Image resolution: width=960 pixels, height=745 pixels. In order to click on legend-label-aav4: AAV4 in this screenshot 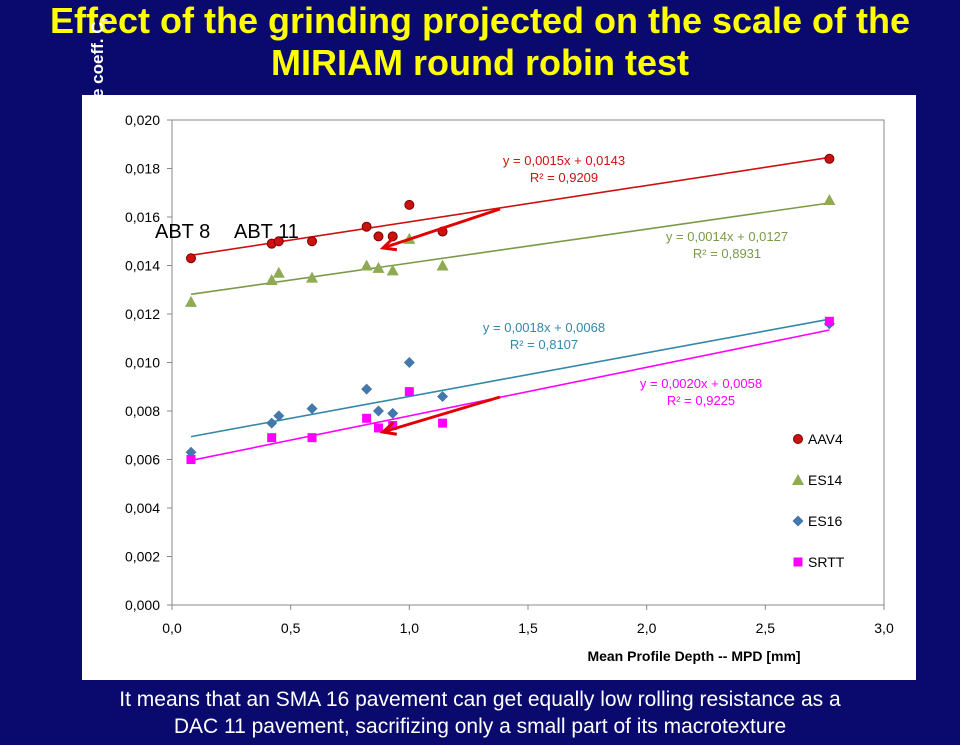, I will do `click(825, 439)`.